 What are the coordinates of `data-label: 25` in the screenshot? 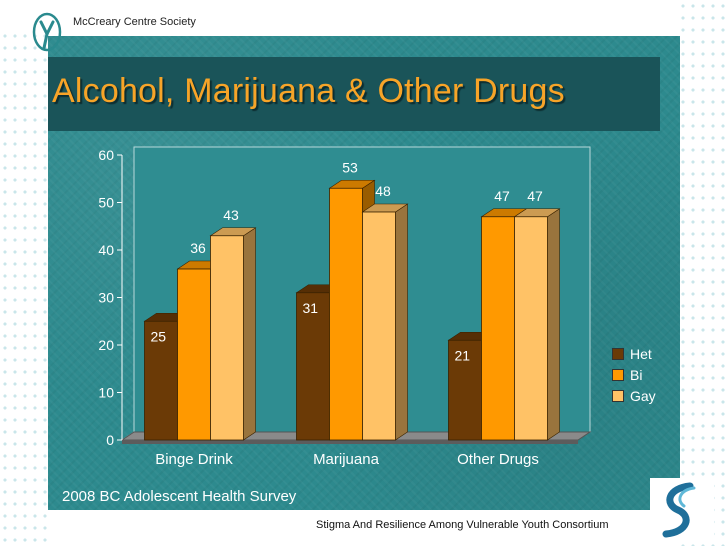 It's located at (159, 336).